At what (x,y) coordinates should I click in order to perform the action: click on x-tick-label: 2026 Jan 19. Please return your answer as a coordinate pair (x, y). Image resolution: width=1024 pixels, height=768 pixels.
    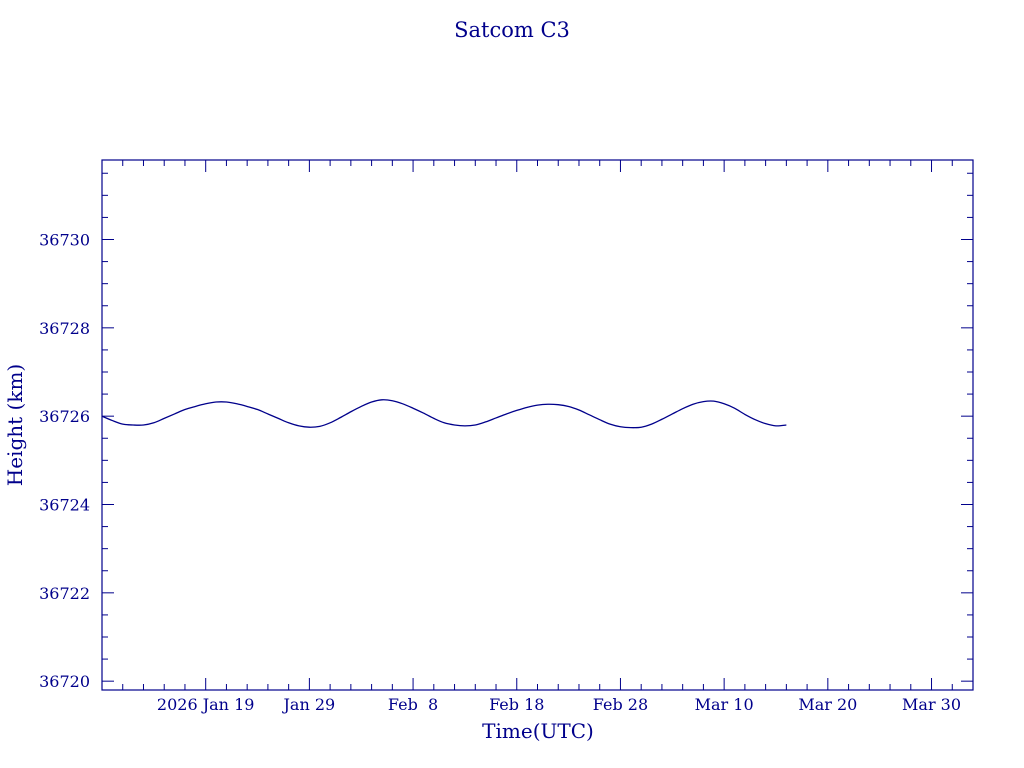
    Looking at the image, I should click on (206, 704).